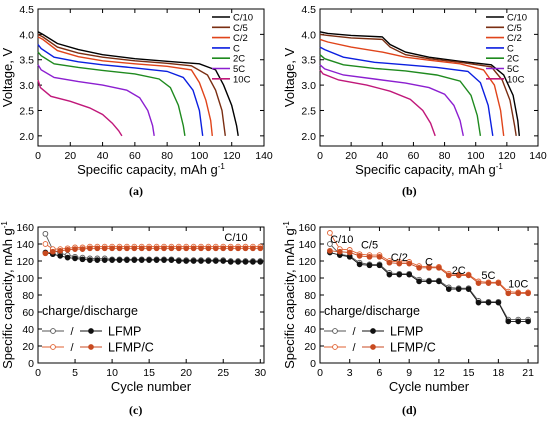  Describe the element at coordinates (514, 28) in the screenshot. I see `legend-label: C/5` at that location.